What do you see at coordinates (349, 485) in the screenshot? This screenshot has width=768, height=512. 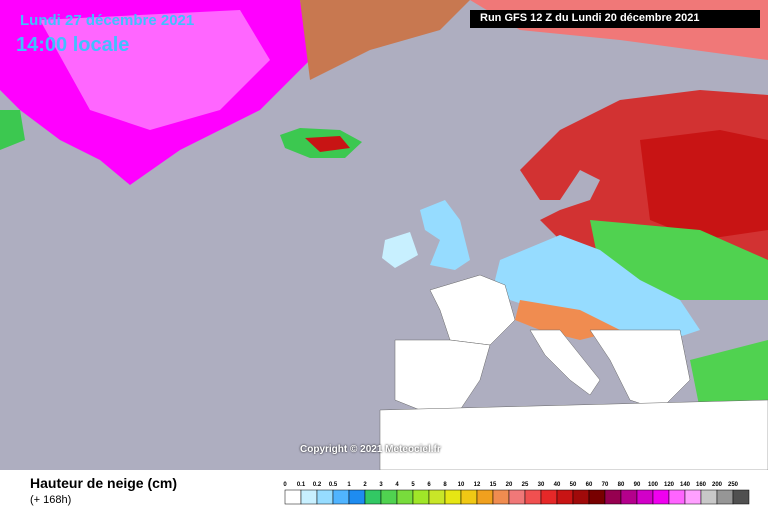 I see `legend-label: 1` at bounding box center [349, 485].